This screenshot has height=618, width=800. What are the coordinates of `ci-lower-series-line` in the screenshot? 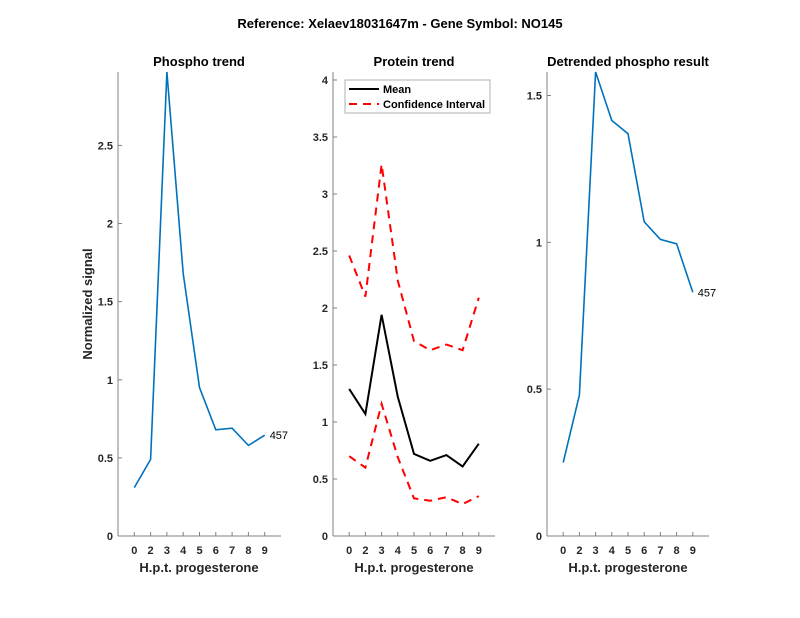 It's located at (414, 453).